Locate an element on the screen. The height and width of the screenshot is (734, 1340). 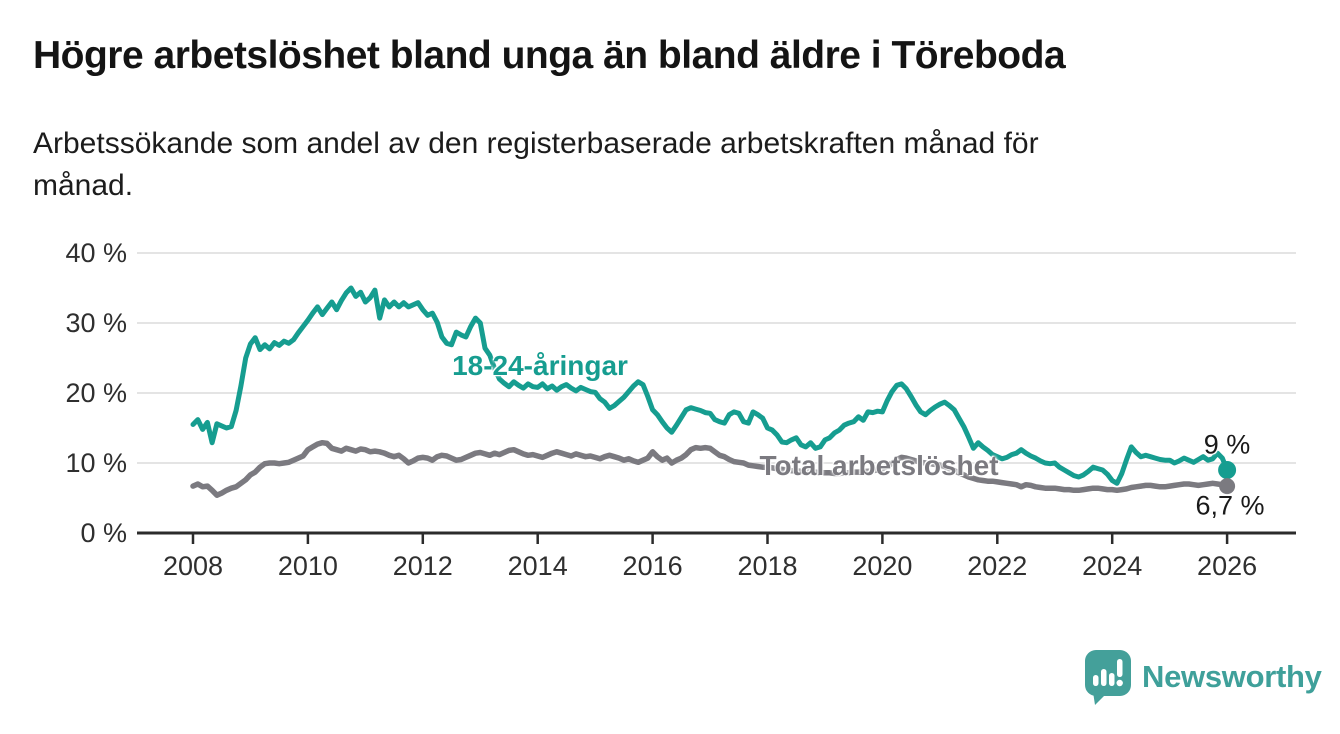
y-axis-tick-label: 10 % is located at coordinates (96, 463).